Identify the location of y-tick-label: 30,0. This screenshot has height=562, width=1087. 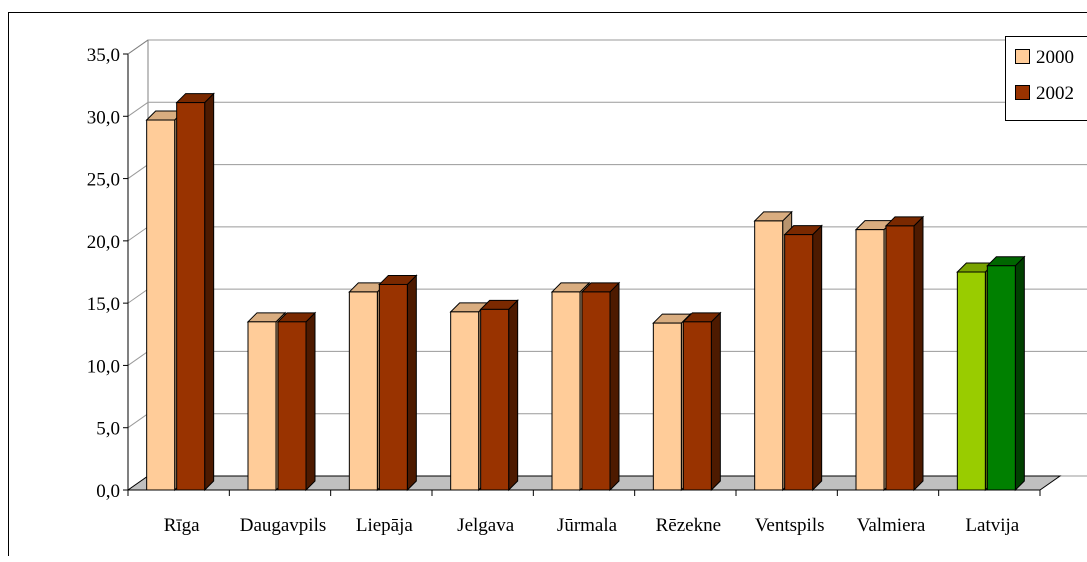
(103, 117).